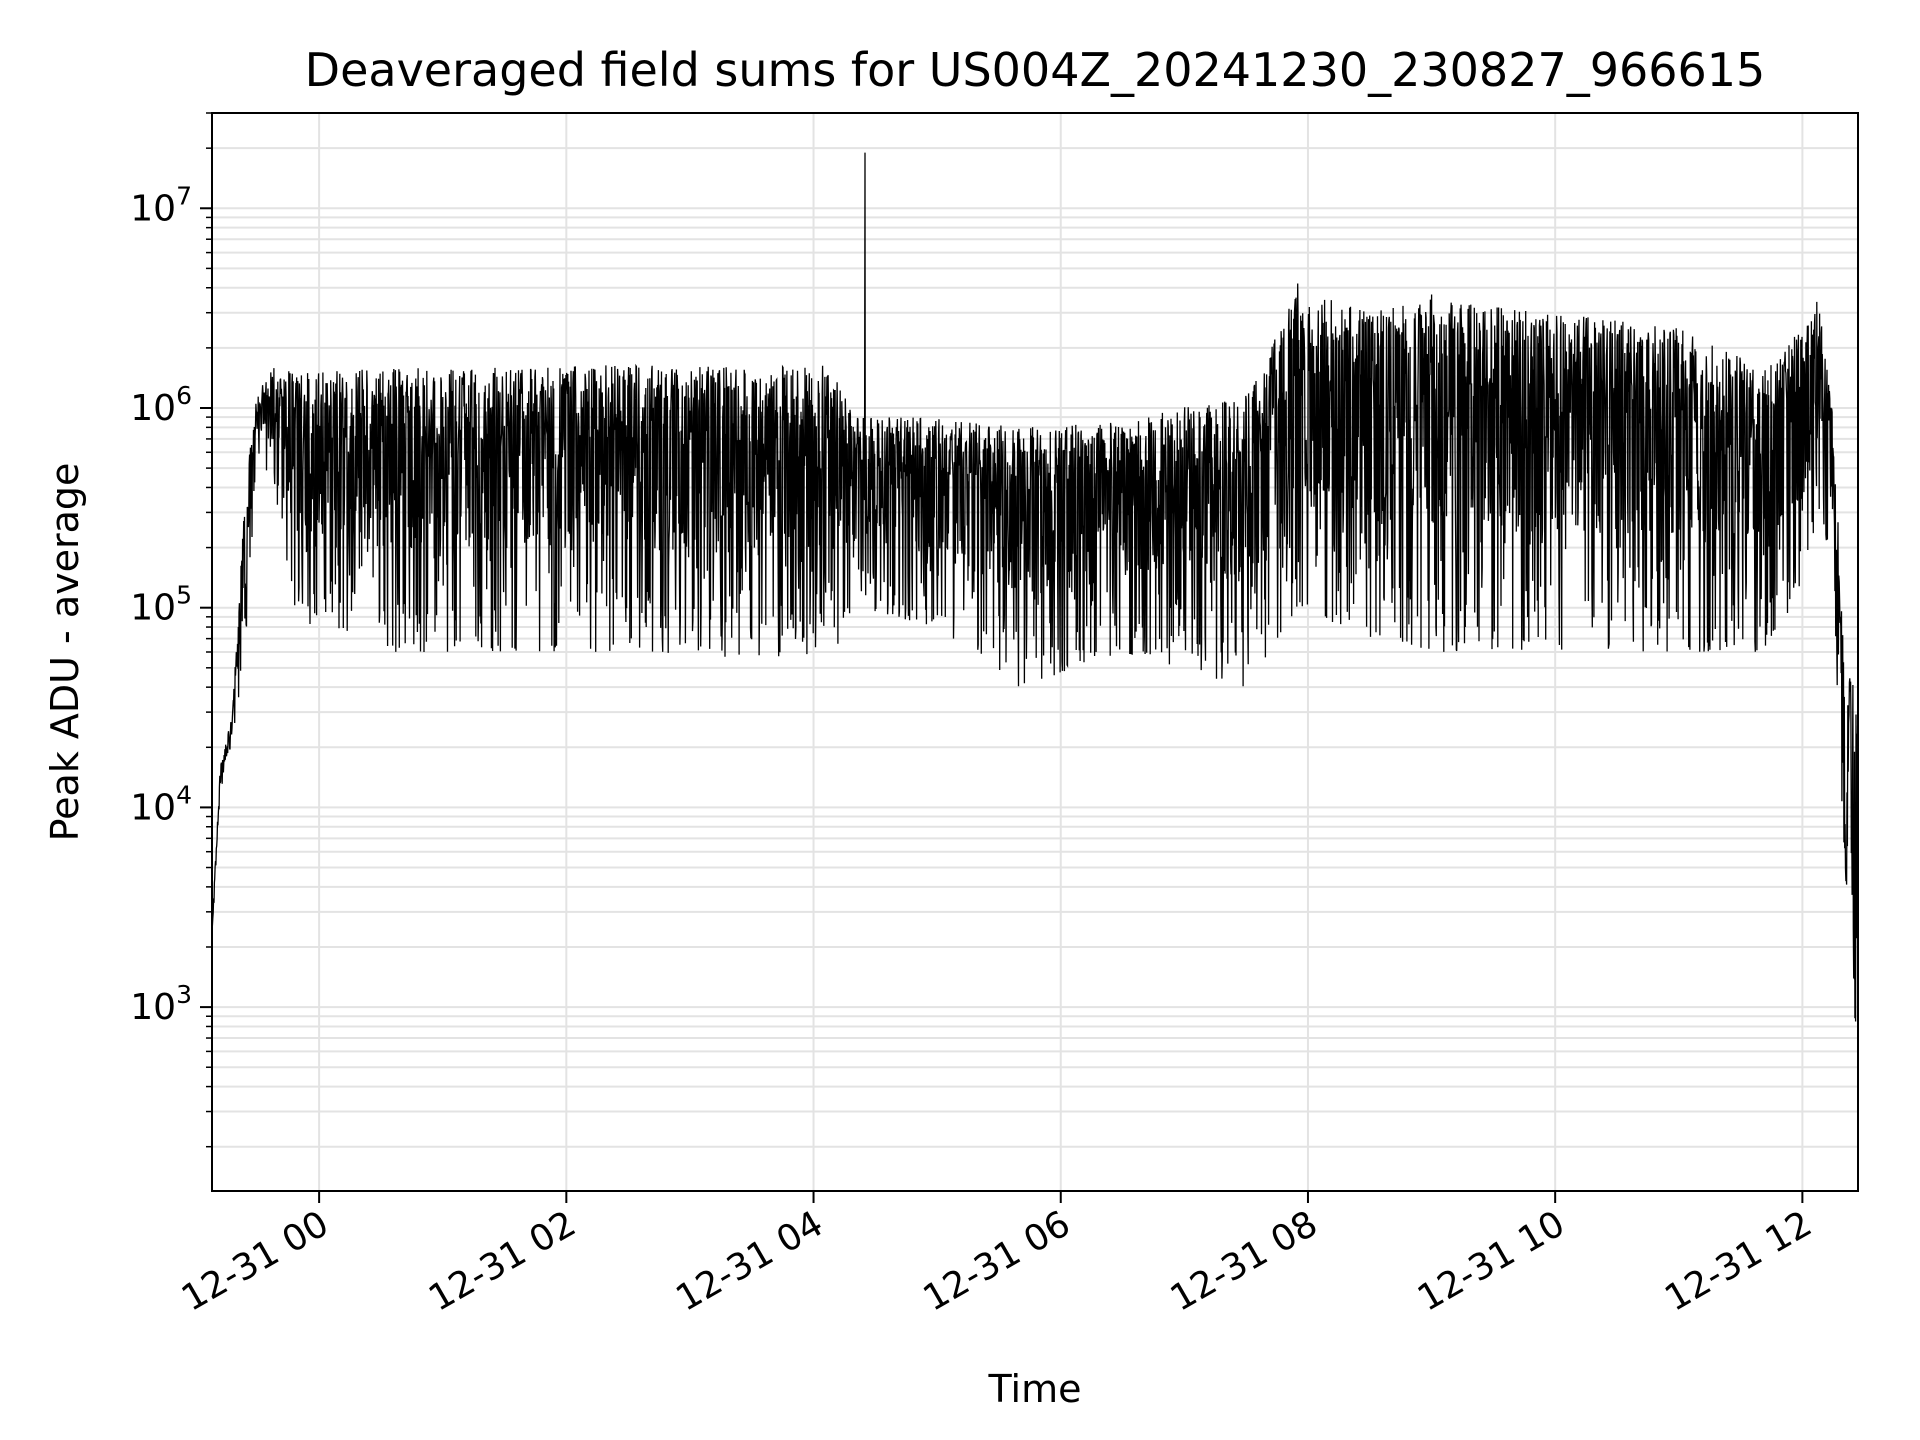  I want to click on x-axis-title: Time, so click(1035, 1389).